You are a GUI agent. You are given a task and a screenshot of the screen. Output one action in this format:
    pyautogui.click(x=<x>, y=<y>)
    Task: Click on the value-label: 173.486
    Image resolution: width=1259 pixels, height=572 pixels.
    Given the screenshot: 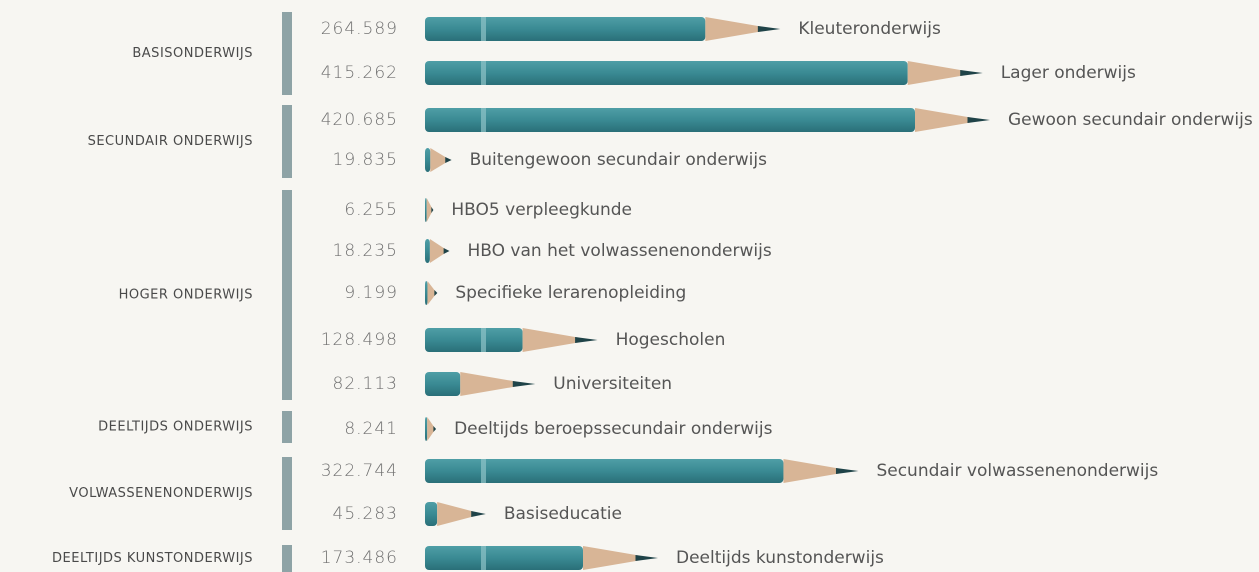 What is the action you would take?
    pyautogui.click(x=359, y=558)
    